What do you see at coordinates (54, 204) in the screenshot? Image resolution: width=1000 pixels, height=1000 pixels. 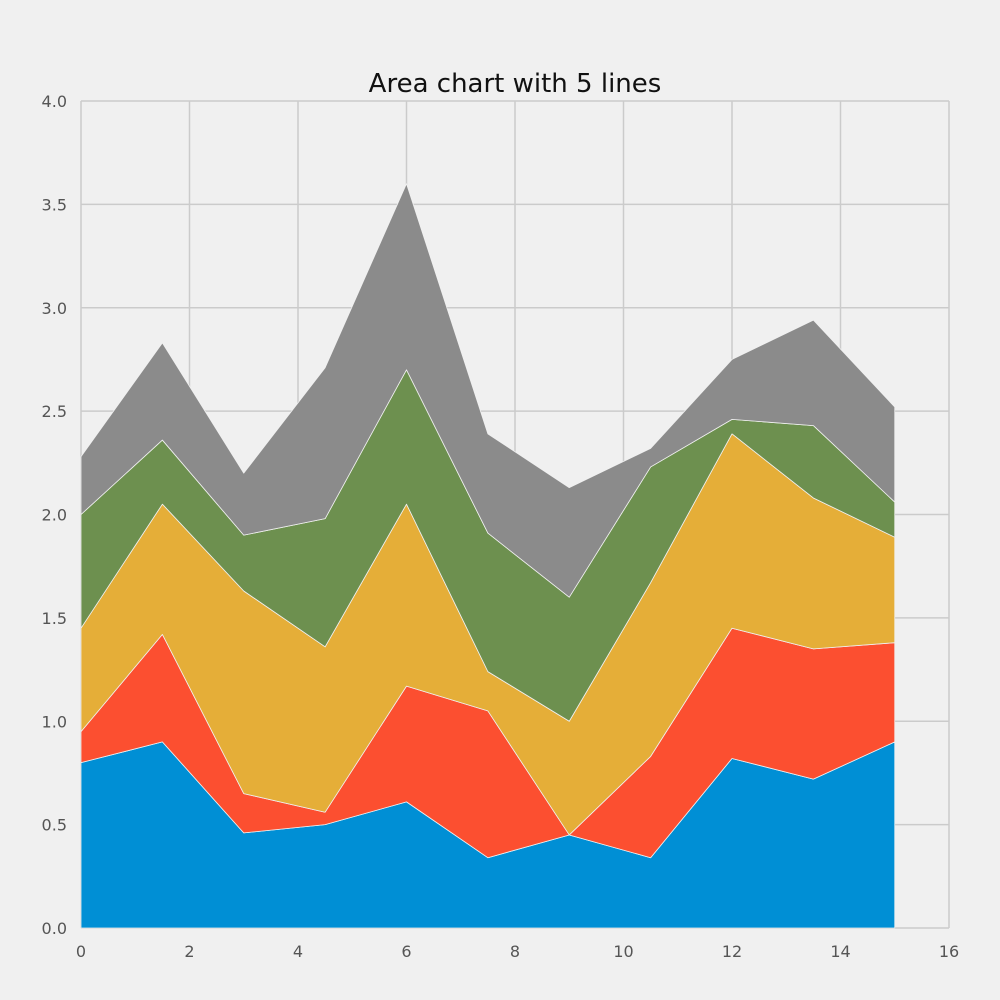 I see `y-tick-label: 3.5` at bounding box center [54, 204].